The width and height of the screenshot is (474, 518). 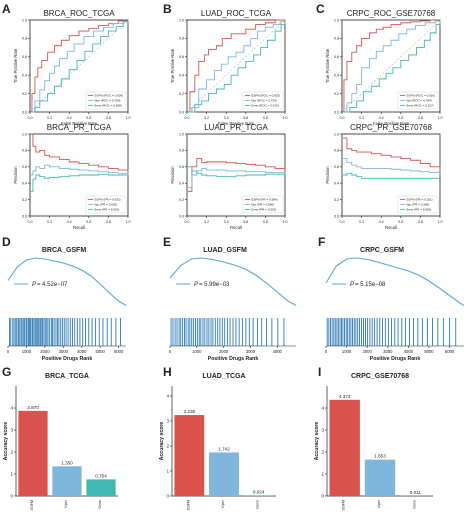 I want to click on legend-label: Vipr (ROC = 0.734), so click(x=264, y=101).